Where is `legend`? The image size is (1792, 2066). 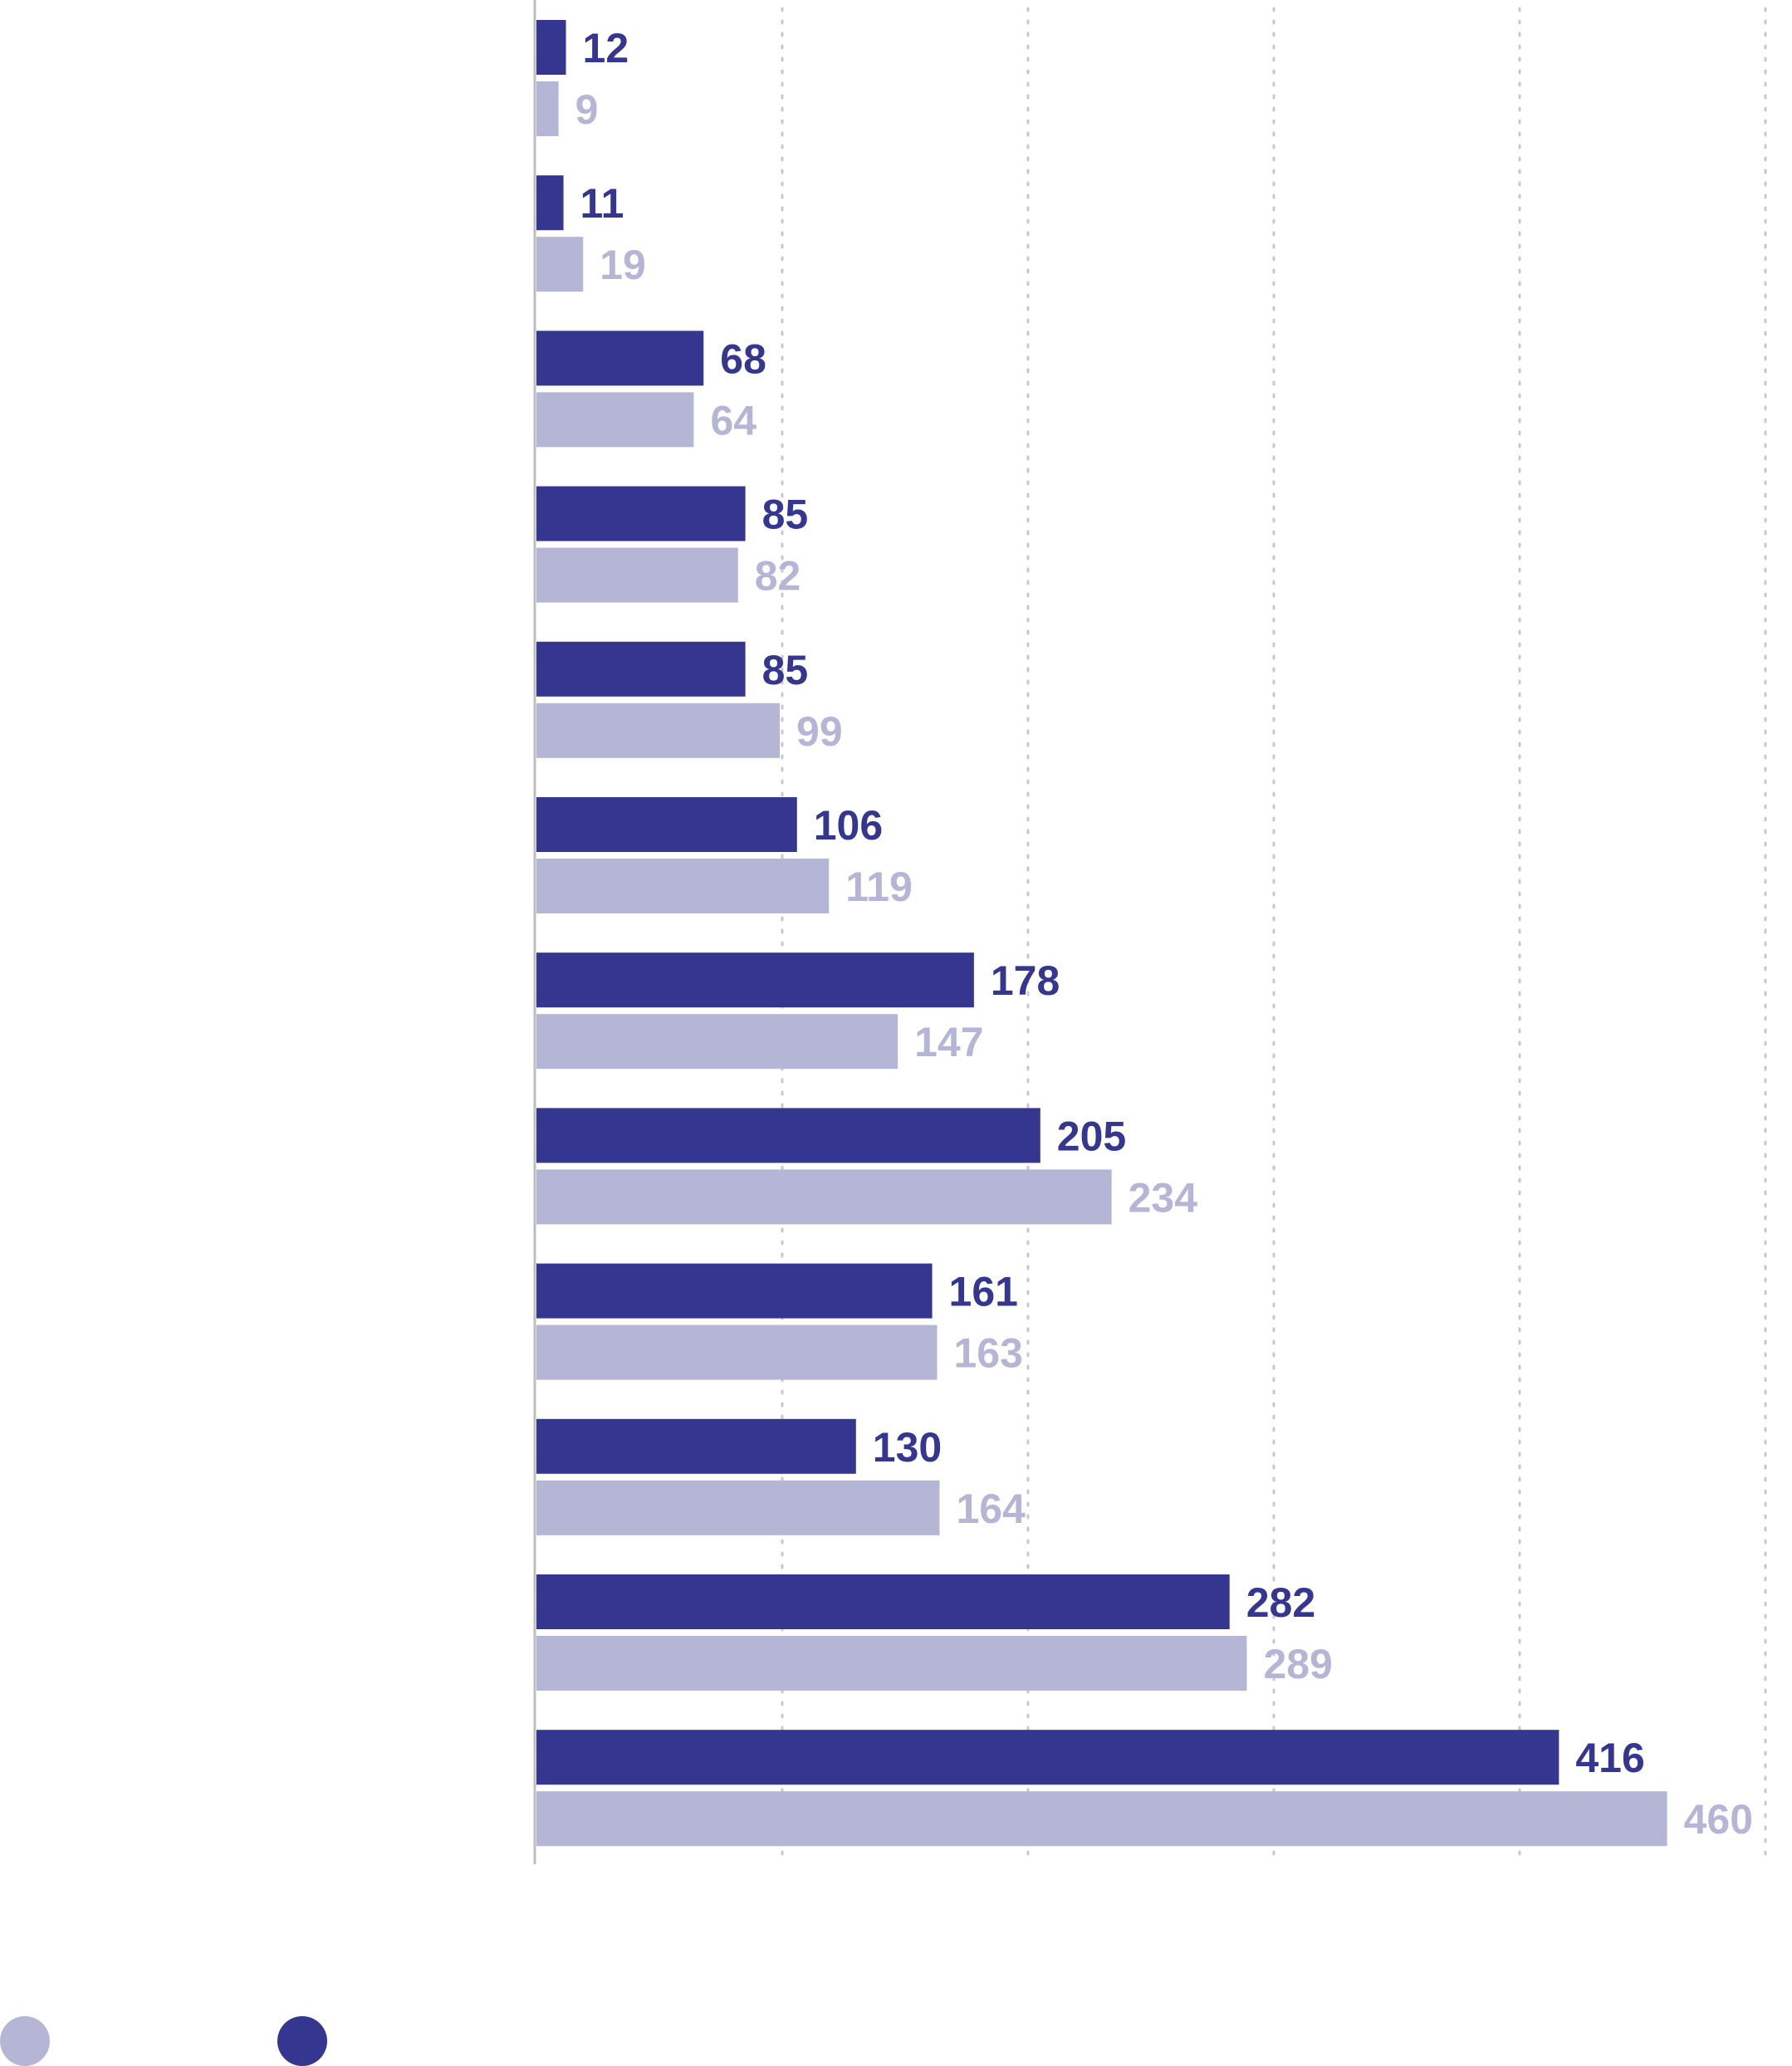
legend is located at coordinates (163, 2041).